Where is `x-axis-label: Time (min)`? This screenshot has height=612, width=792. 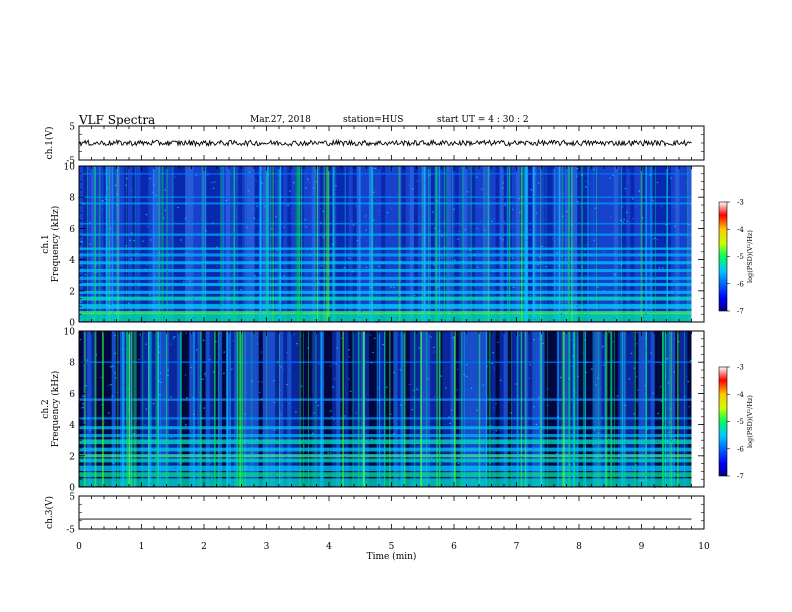 x-axis-label: Time (min) is located at coordinates (392, 556).